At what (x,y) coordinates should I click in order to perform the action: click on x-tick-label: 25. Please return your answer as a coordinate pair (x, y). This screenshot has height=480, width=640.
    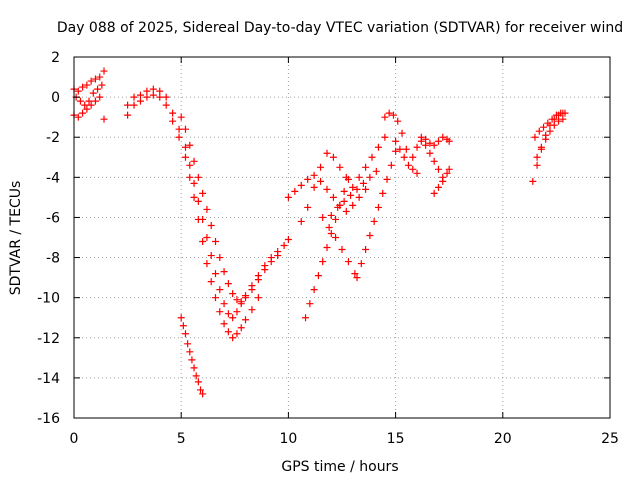
    Looking at the image, I should click on (610, 439).